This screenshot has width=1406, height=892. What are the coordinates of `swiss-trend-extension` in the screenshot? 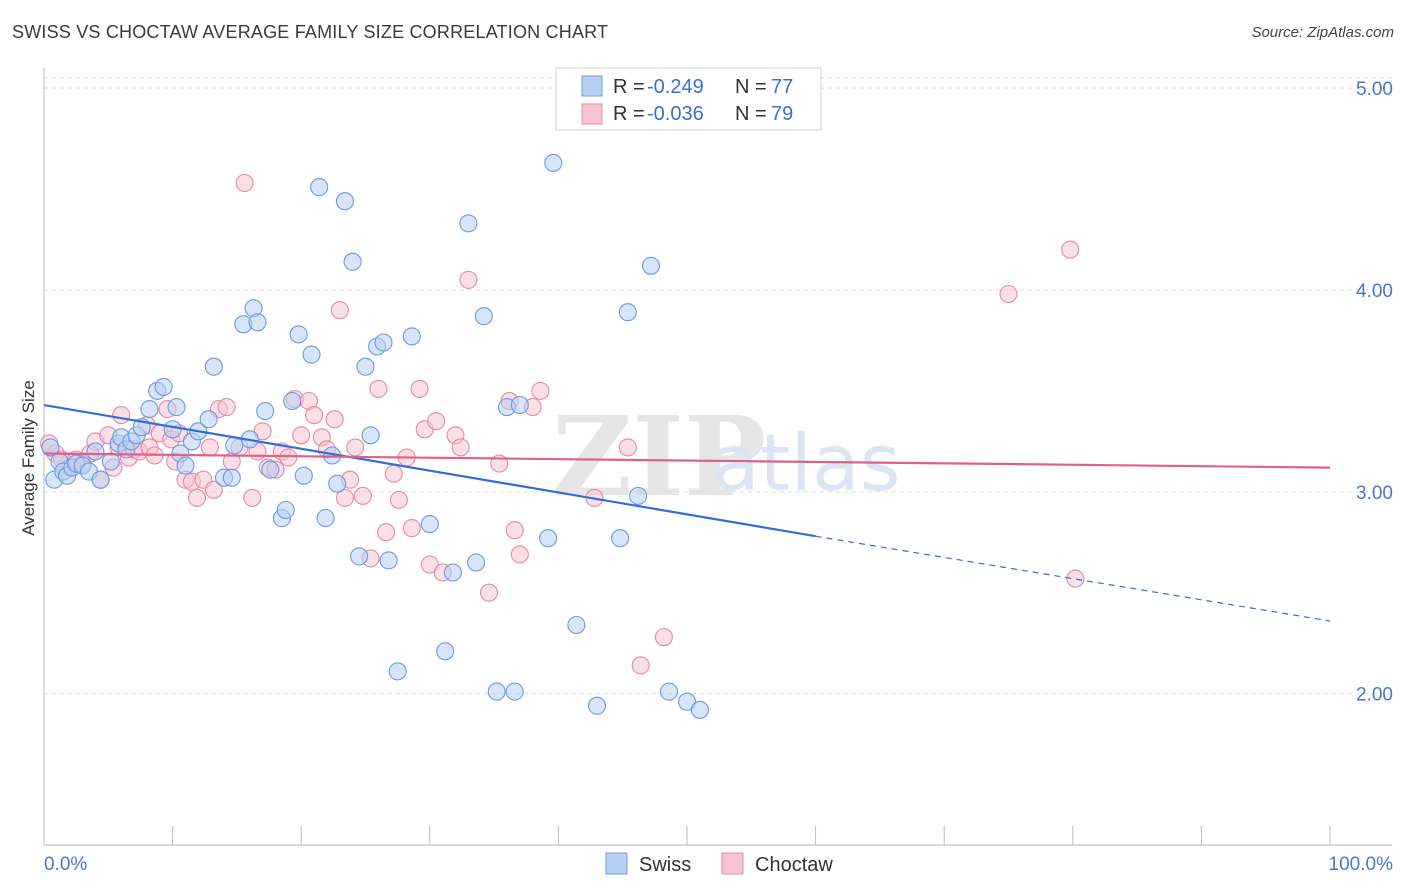 It's located at (1073, 578).